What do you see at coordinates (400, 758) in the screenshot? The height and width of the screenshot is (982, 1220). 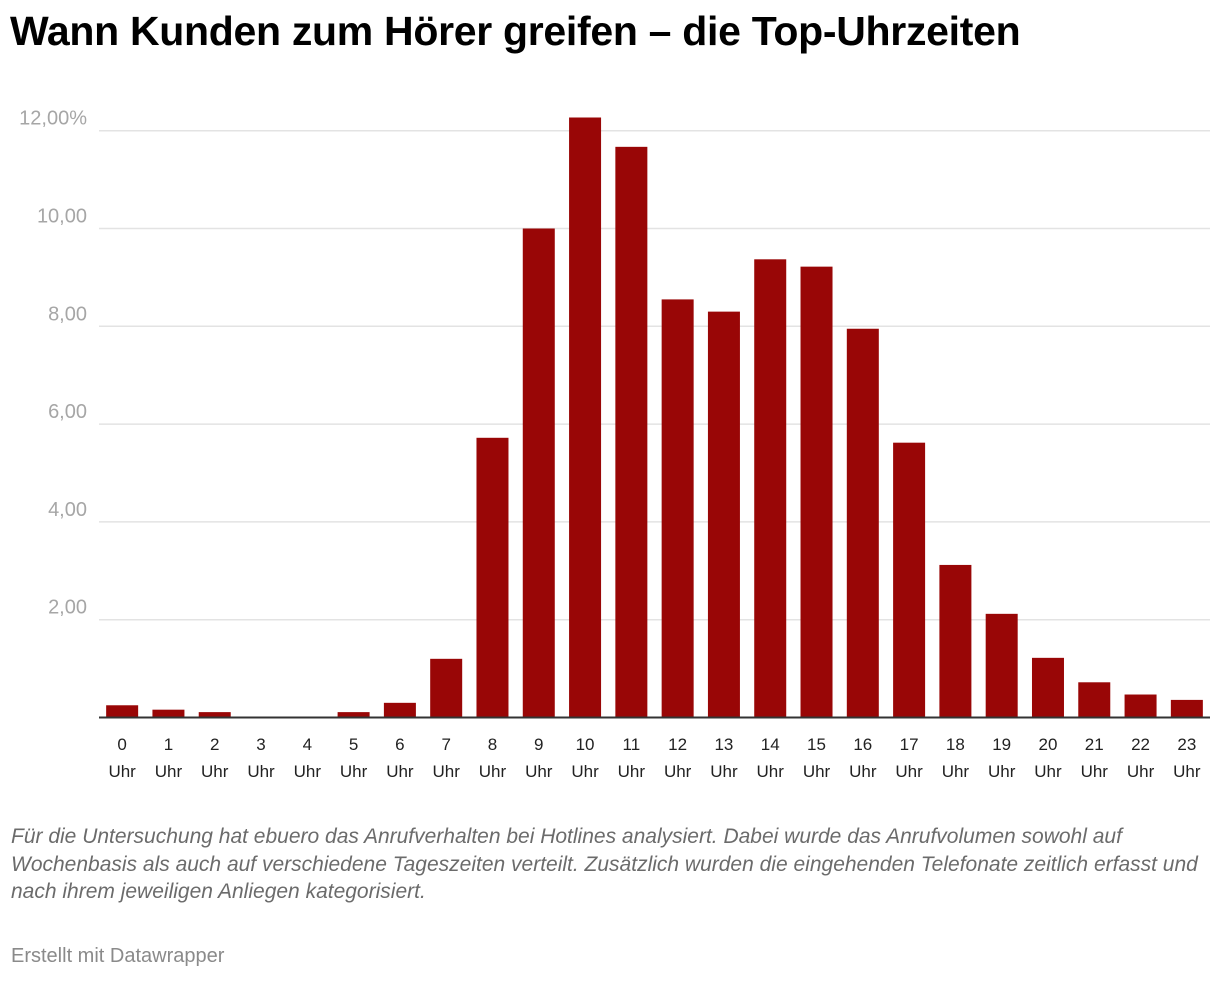 I see `x-tick-label: 6 Uhr` at bounding box center [400, 758].